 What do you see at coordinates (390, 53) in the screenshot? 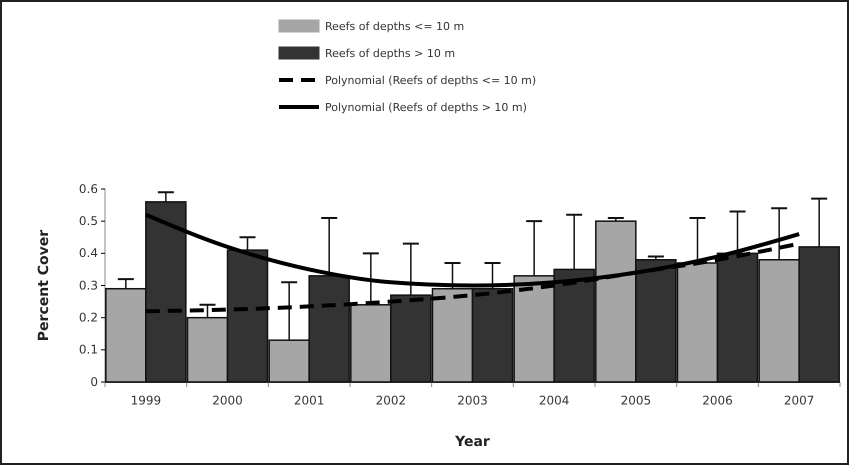
I see `legend-label: Reefs of depths > 10 m` at bounding box center [390, 53].